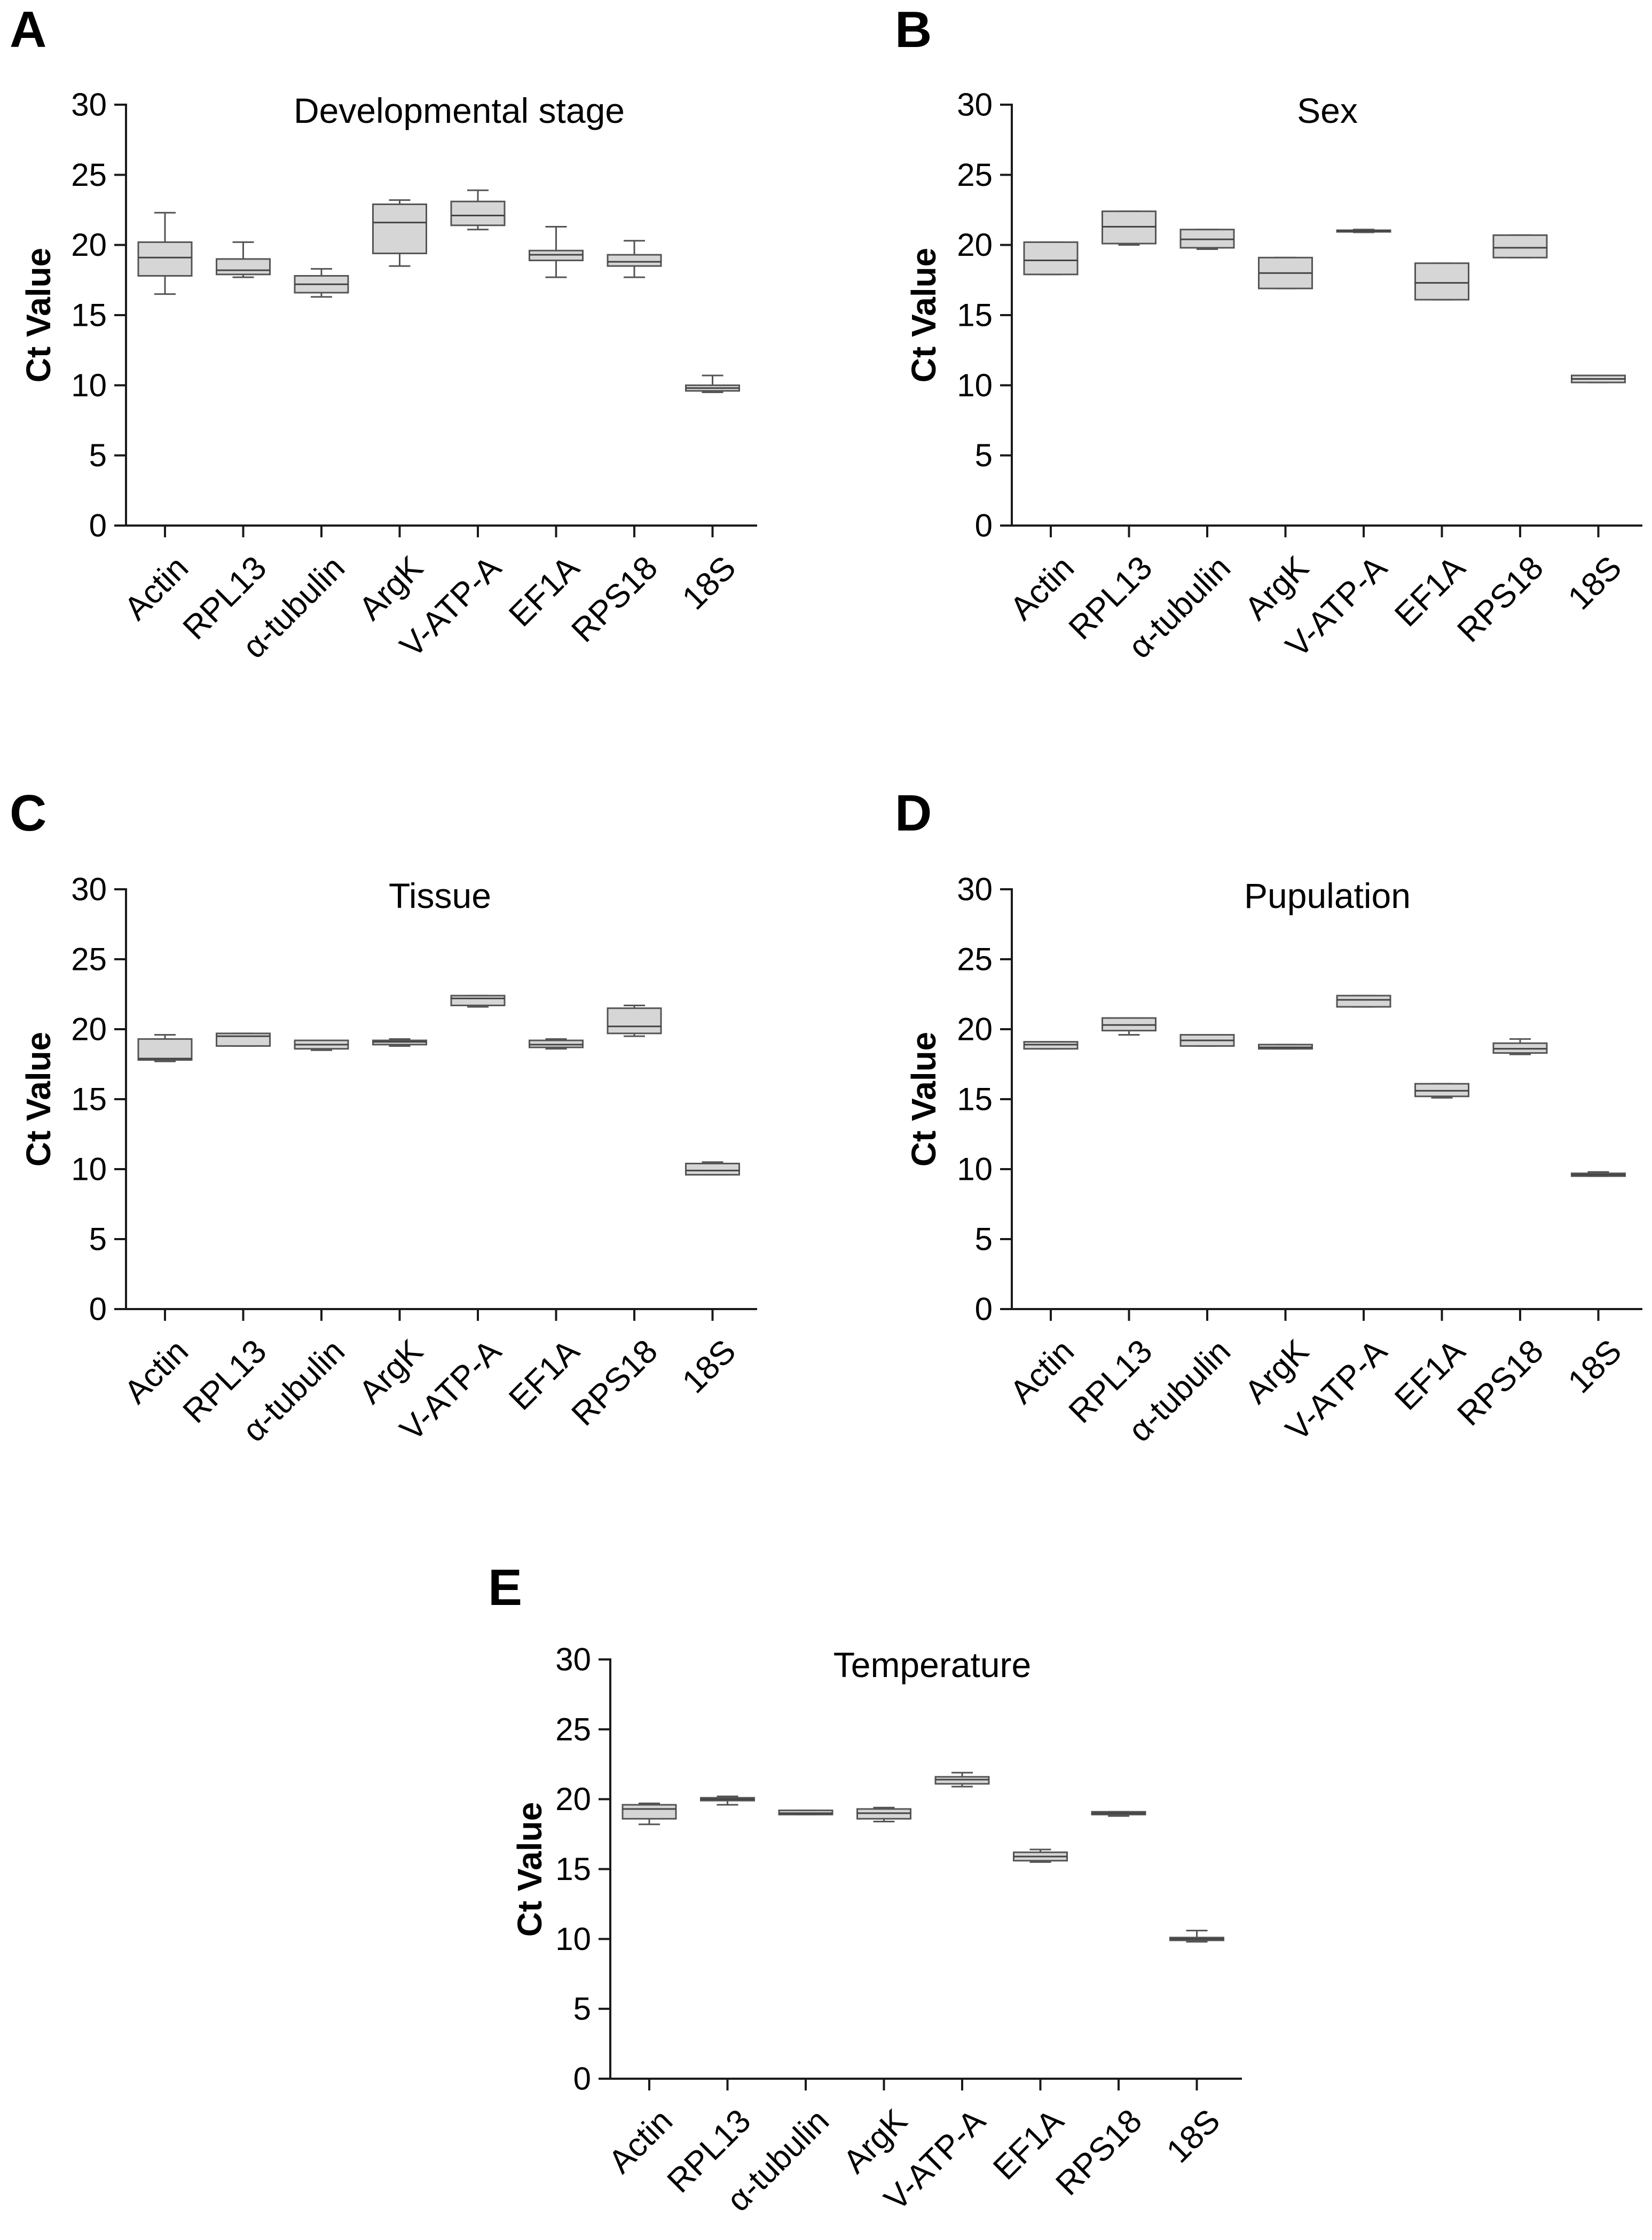  What do you see at coordinates (28, 29) in the screenshot?
I see `panel-letter: A` at bounding box center [28, 29].